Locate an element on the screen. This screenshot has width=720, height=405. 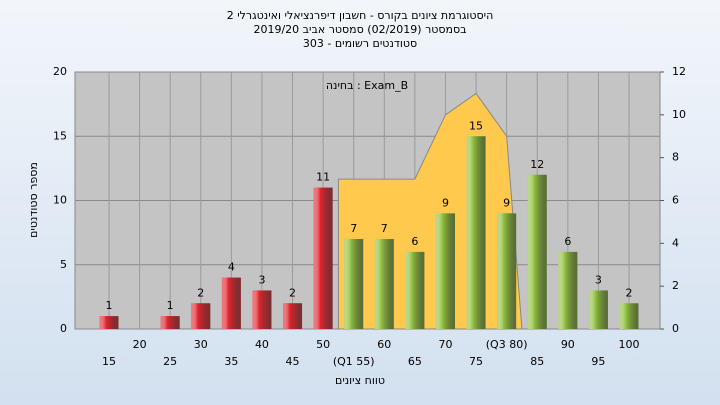
x-tick-label: 65 is located at coordinates (415, 361).